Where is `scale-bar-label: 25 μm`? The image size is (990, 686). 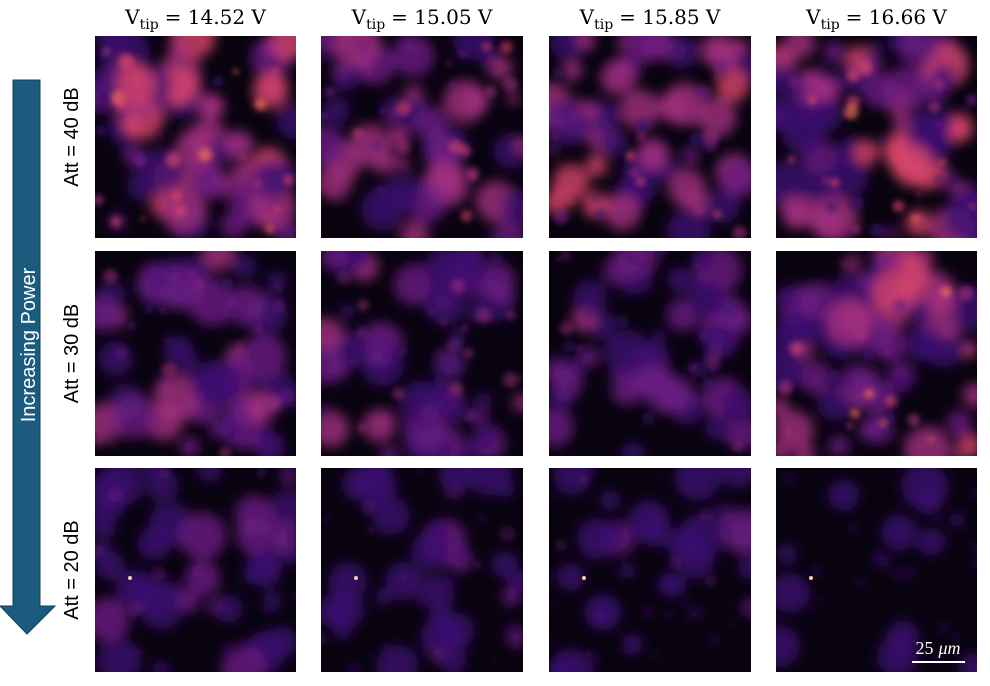
scale-bar-label: 25 μm is located at coordinates (937, 648).